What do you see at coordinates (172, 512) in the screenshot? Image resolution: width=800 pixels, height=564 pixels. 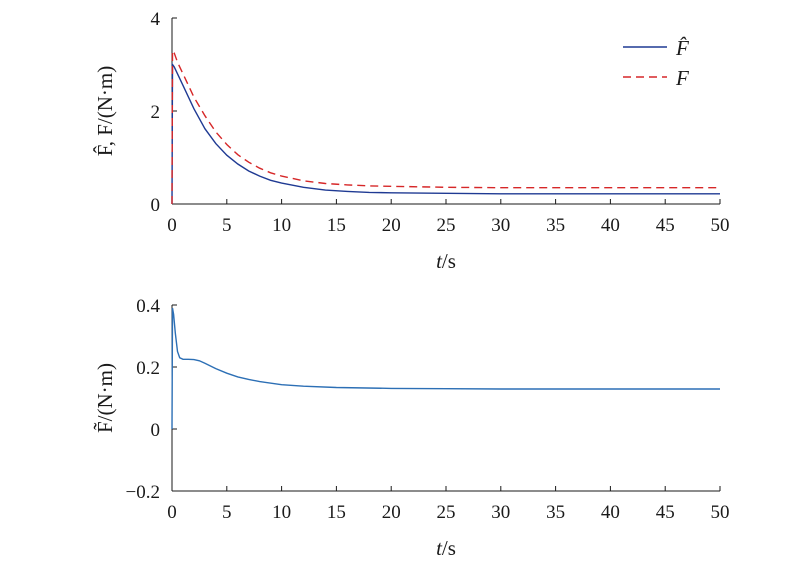 I see `bottom-x-tick-label: 0` at bounding box center [172, 512].